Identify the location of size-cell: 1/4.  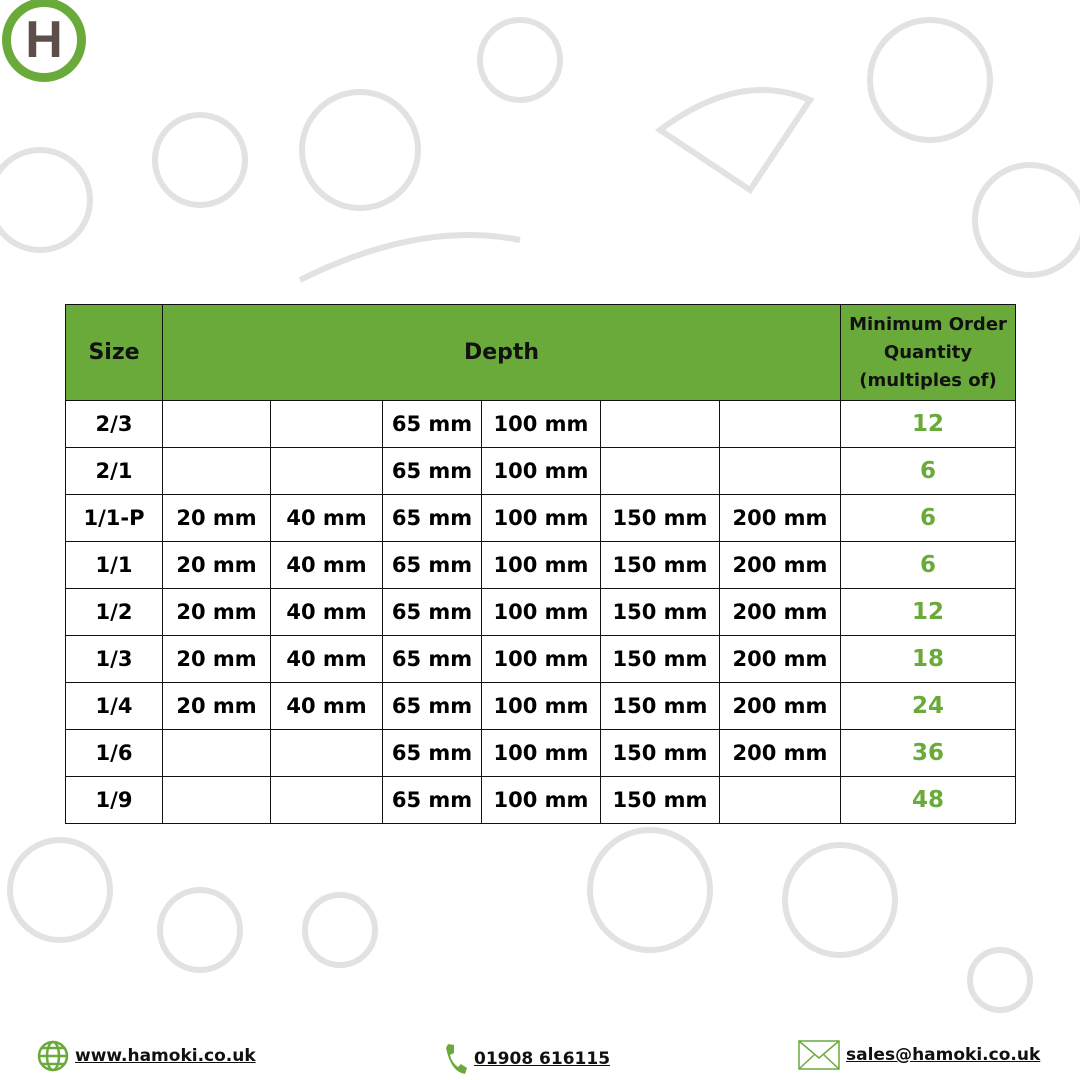
(114, 706).